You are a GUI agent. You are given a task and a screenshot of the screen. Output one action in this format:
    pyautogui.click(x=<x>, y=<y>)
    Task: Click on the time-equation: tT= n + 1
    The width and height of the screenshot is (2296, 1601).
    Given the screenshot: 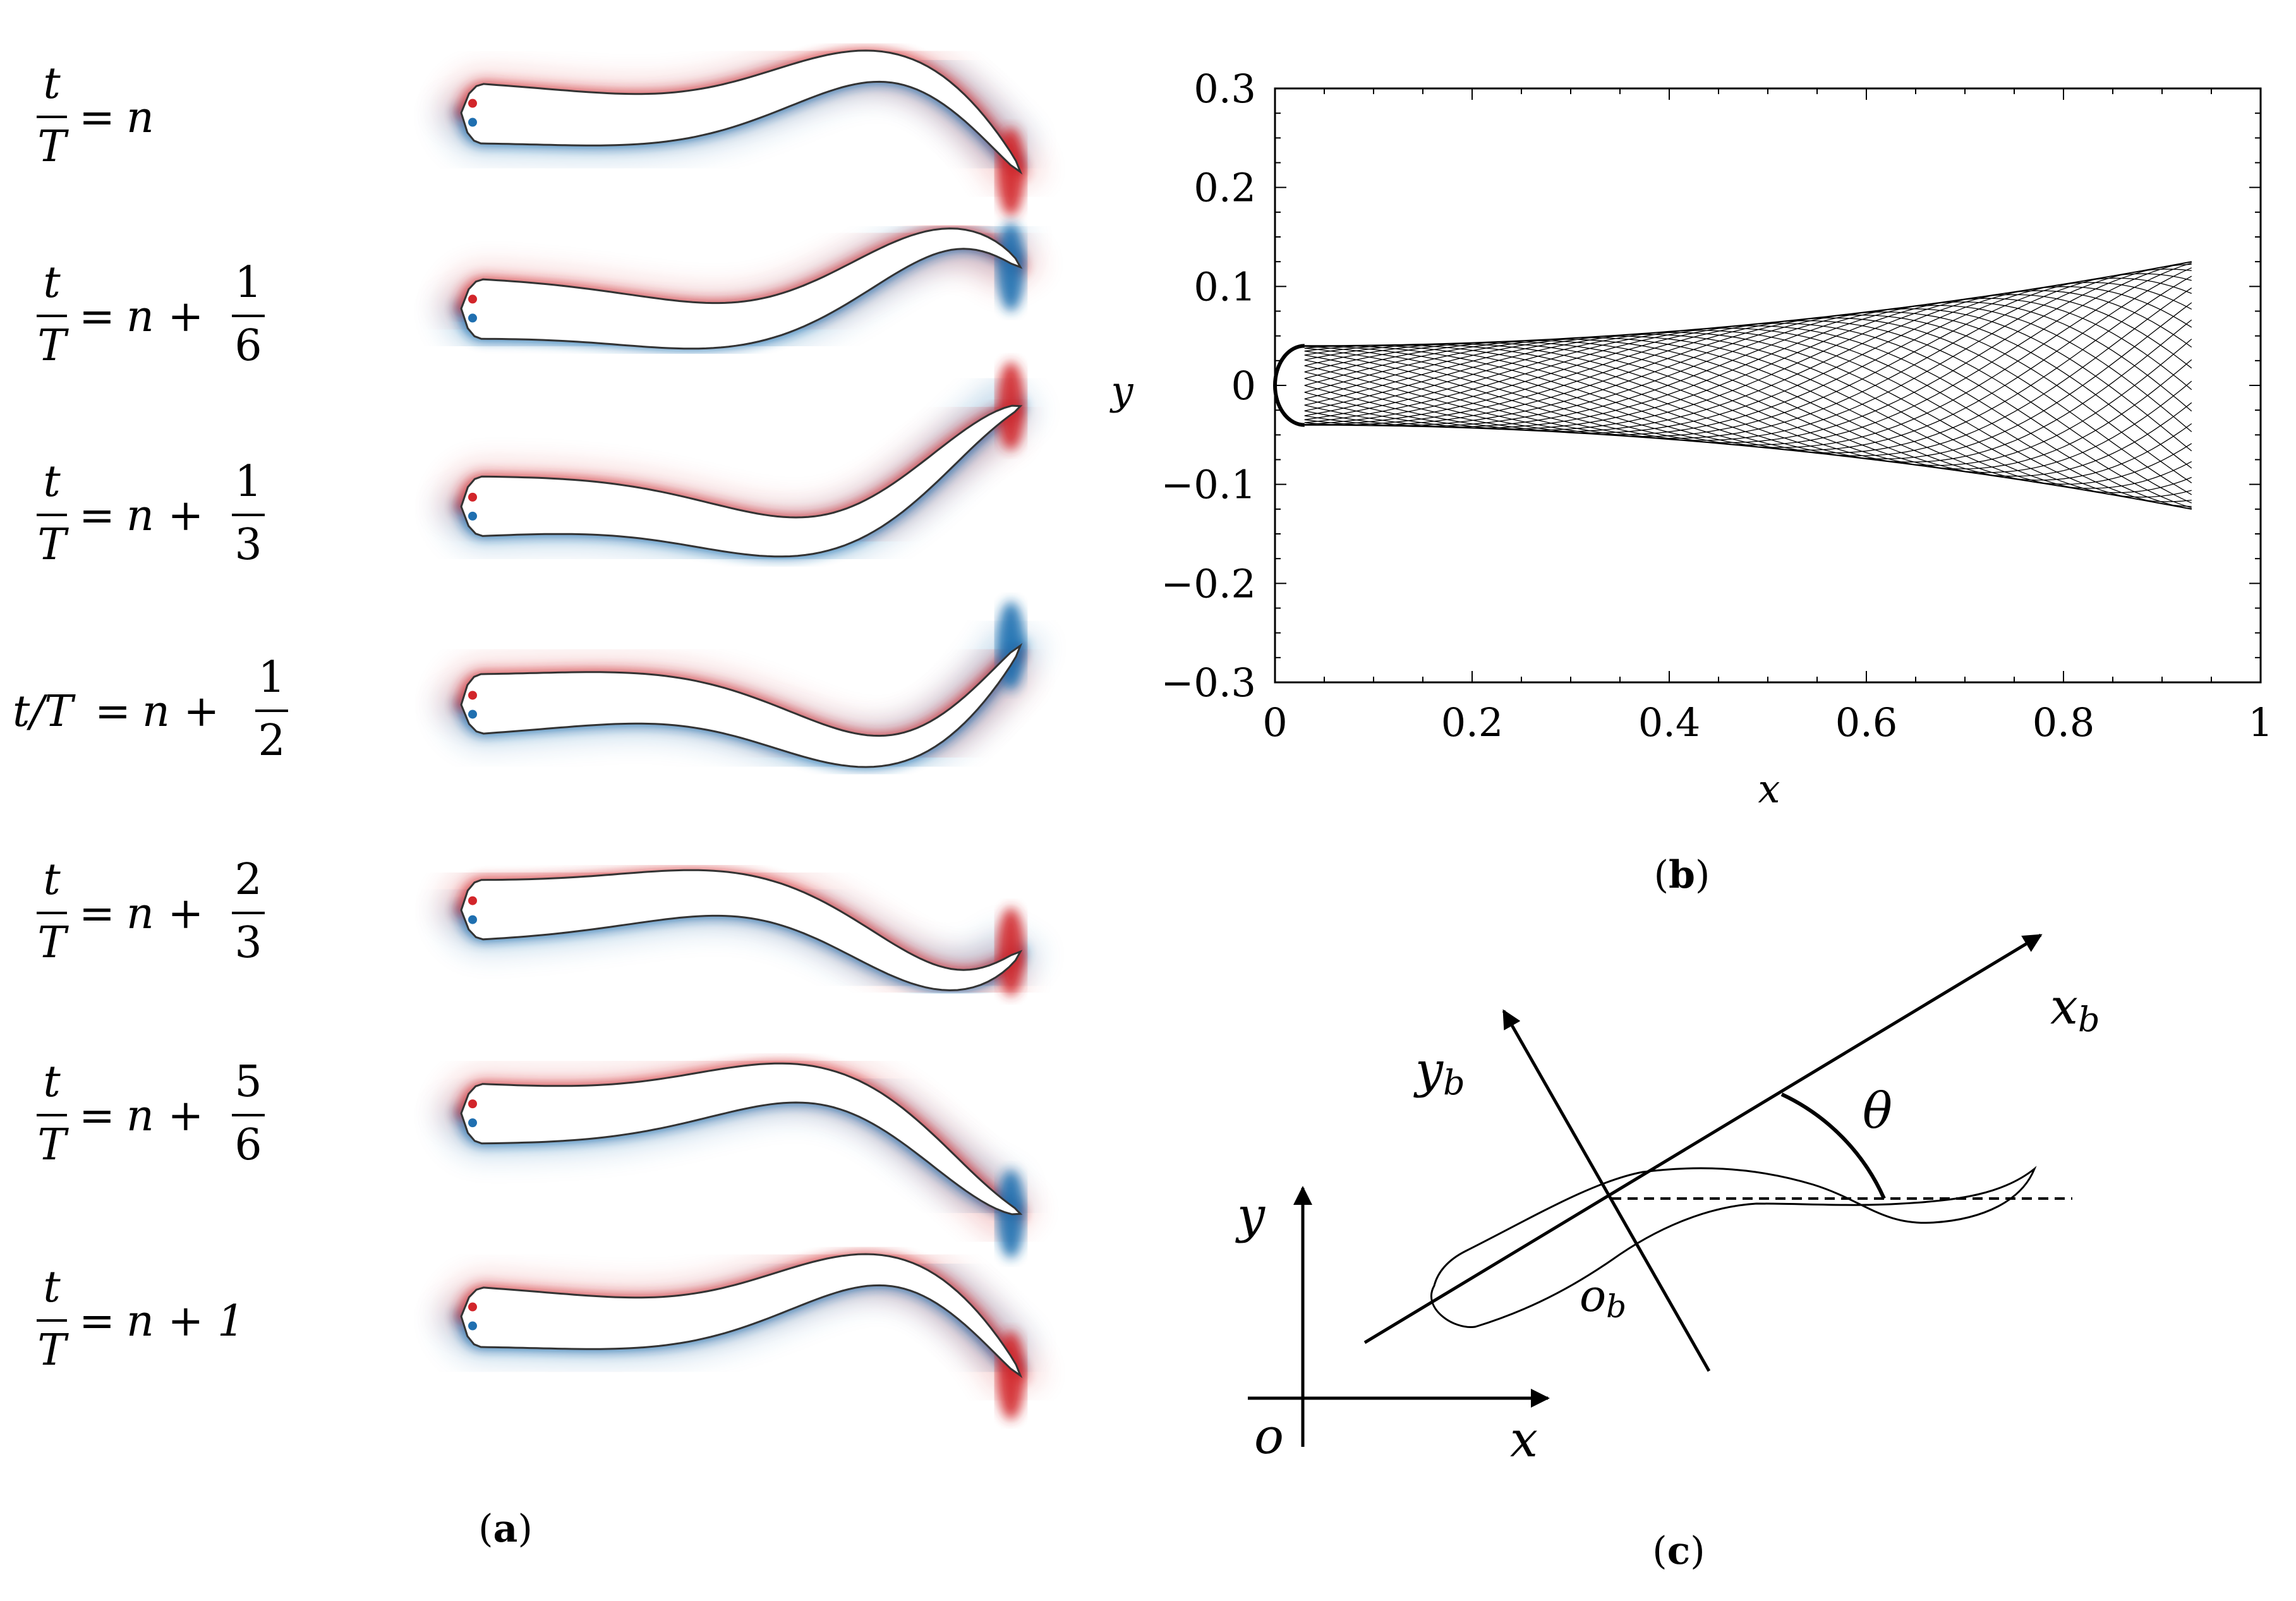 What is the action you would take?
    pyautogui.click(x=141, y=1318)
    